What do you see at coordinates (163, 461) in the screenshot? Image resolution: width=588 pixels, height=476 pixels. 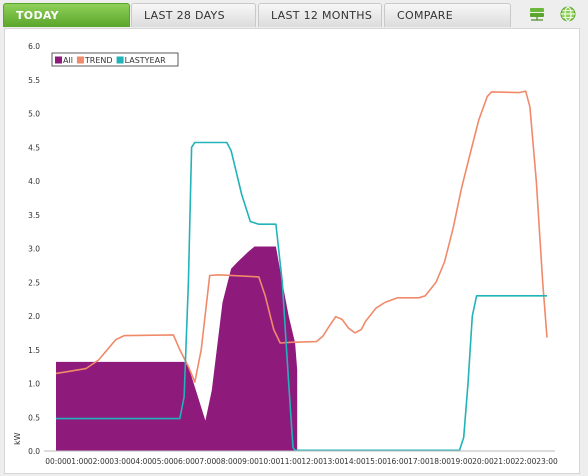 I see `x-tick-label: 05:00` at bounding box center [163, 461].